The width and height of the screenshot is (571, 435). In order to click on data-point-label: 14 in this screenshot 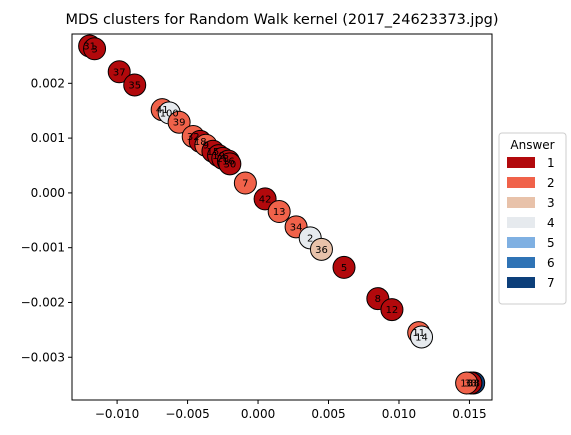, I will do `click(421, 337)`.